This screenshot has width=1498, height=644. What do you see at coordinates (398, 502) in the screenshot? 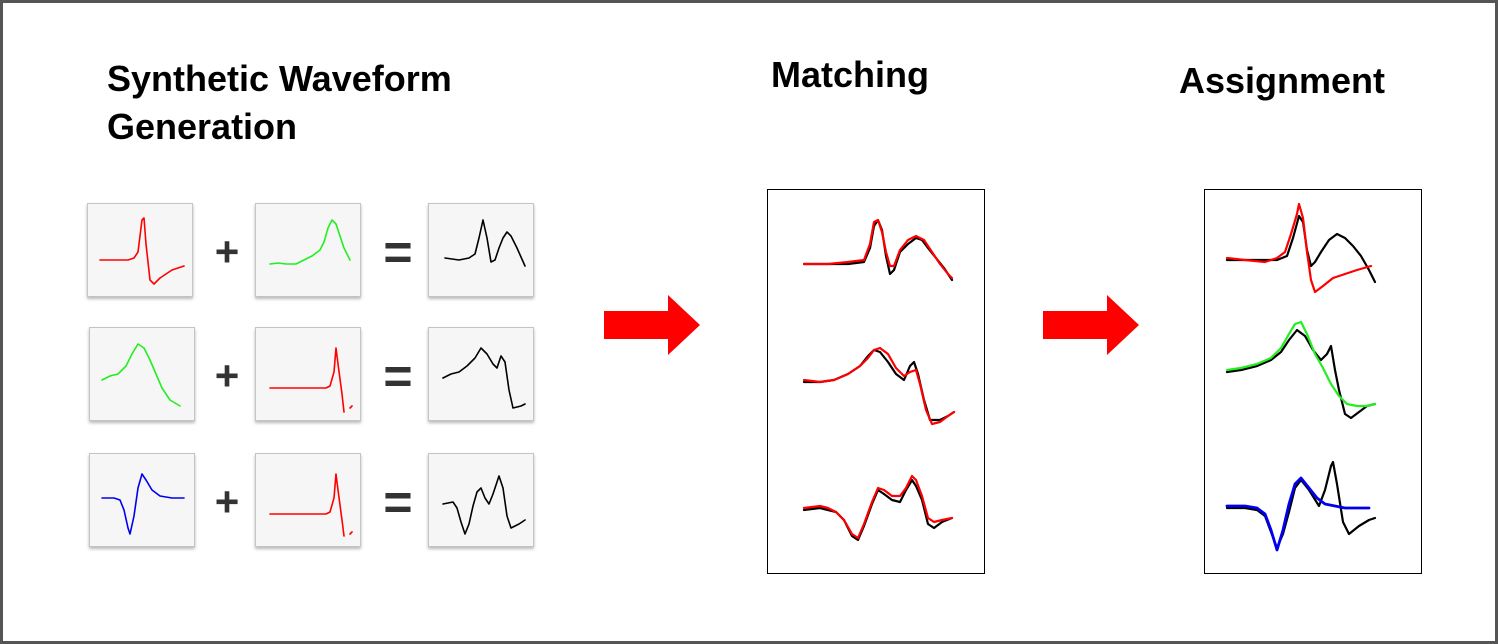
I see `equals-operator-3: =` at bounding box center [398, 502].